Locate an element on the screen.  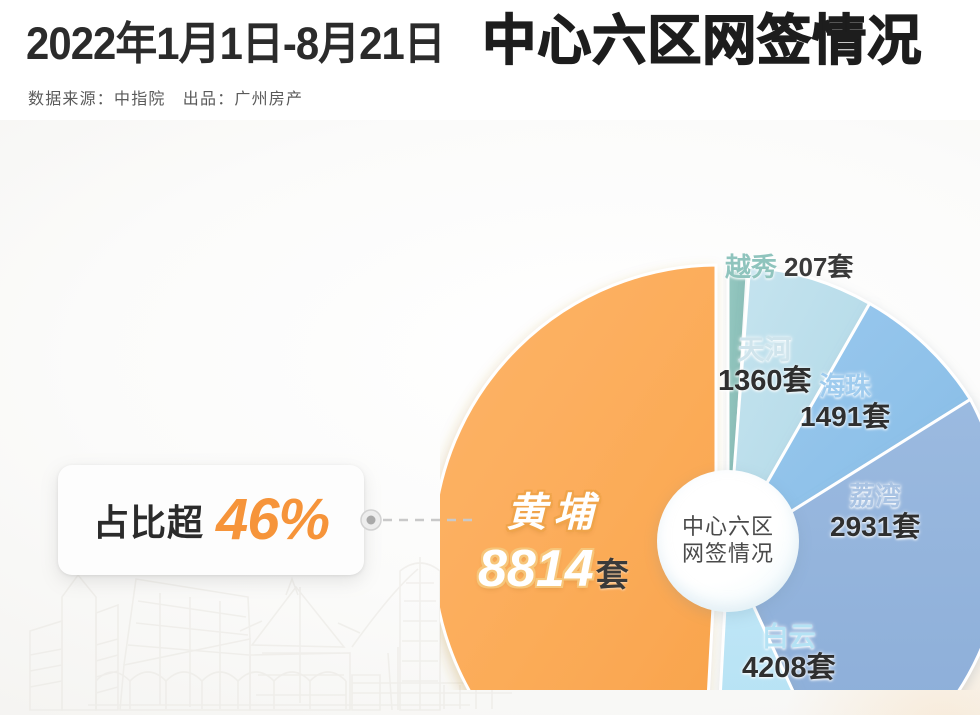
slice-label-tianhe: 天河 1360套 is located at coordinates (765, 366).